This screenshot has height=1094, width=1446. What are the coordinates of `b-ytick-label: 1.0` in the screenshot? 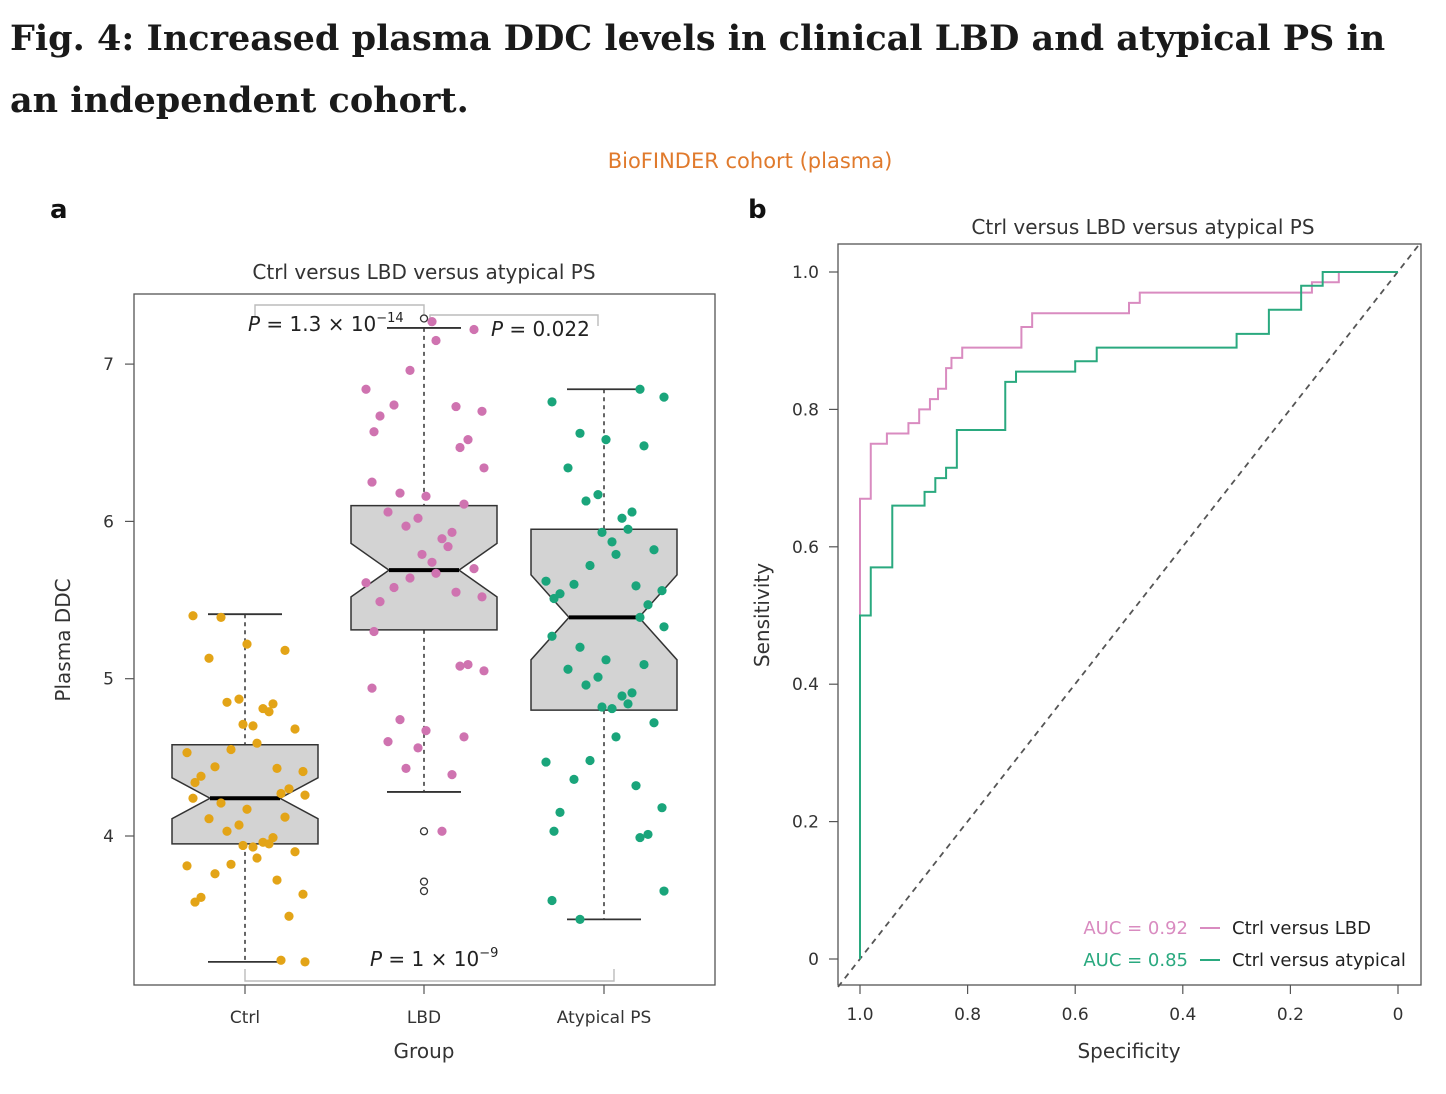 It's located at (805, 273).